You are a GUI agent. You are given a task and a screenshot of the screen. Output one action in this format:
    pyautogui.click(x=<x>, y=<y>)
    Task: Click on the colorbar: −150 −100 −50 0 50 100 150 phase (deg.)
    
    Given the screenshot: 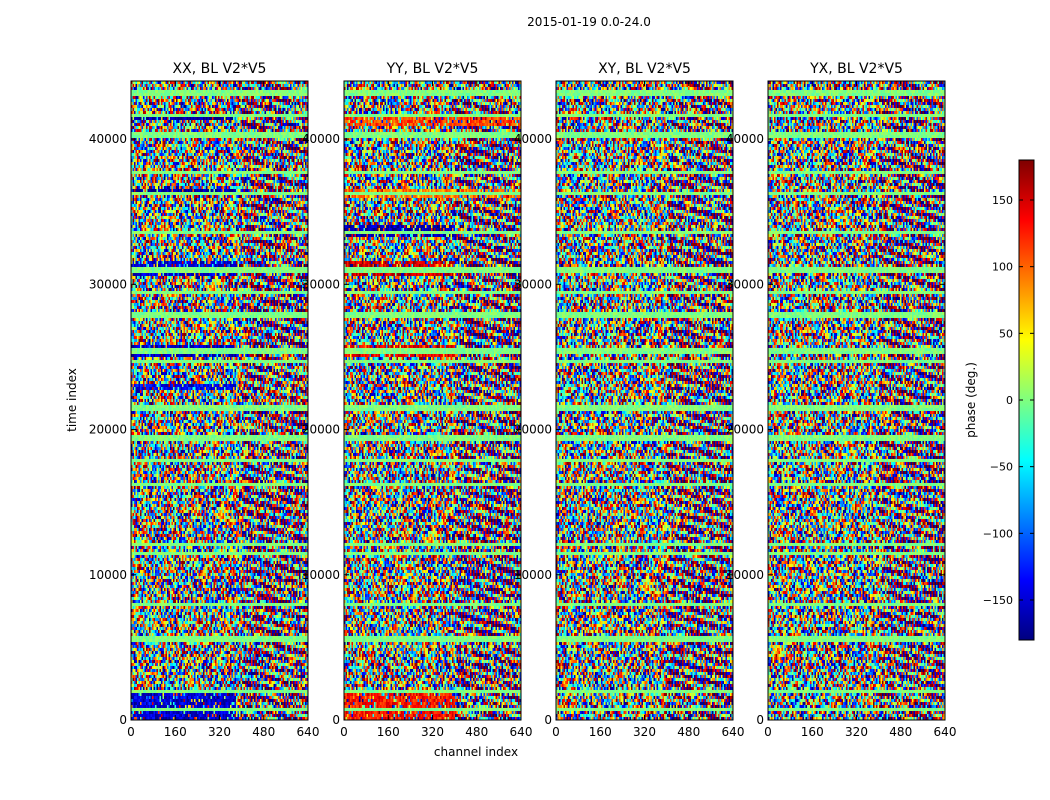 What is the action you would take?
    pyautogui.click(x=999, y=400)
    